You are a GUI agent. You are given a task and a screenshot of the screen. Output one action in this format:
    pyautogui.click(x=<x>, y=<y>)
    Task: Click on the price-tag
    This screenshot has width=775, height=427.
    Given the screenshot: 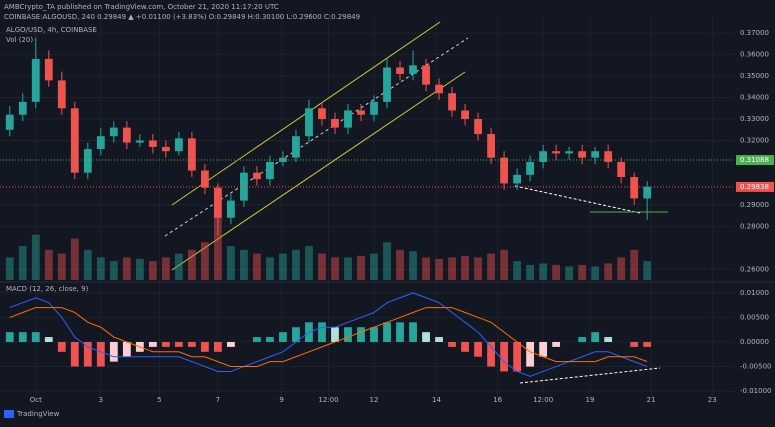 What is the action you would take?
    pyautogui.click(x=755, y=186)
    